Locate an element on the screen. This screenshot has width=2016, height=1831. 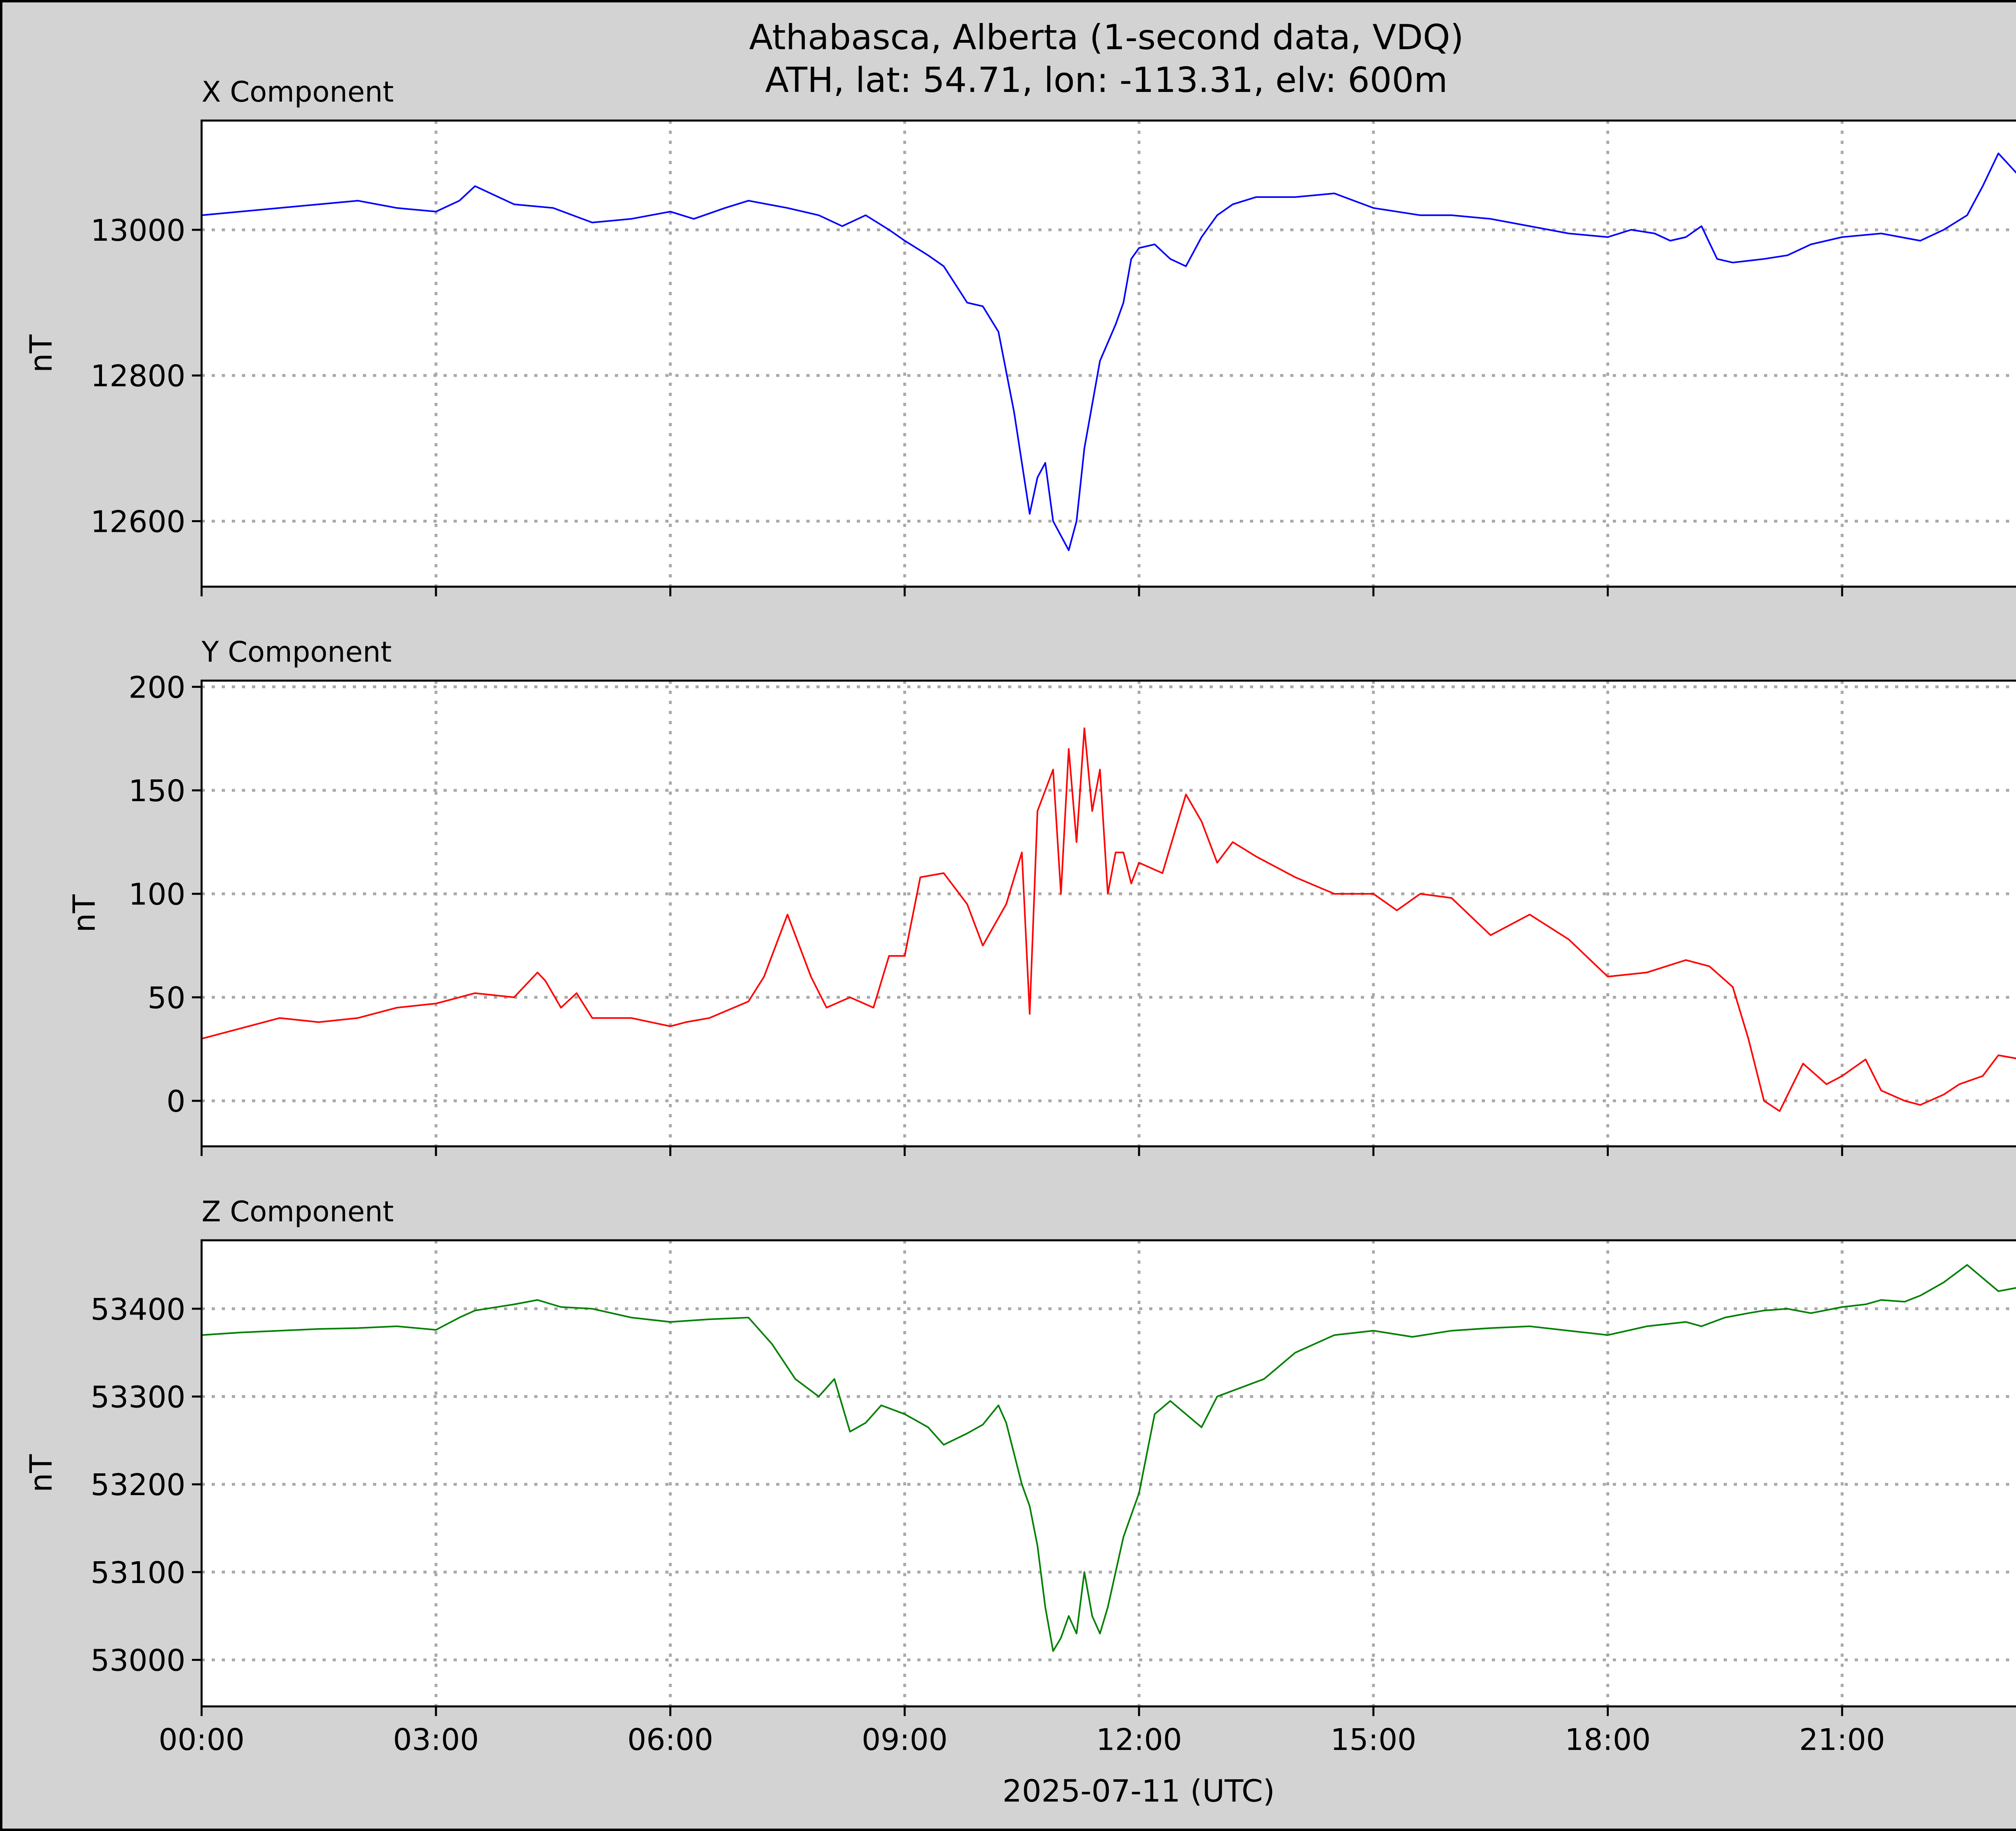
x-tick-label: 00:00 is located at coordinates (201, 1740).